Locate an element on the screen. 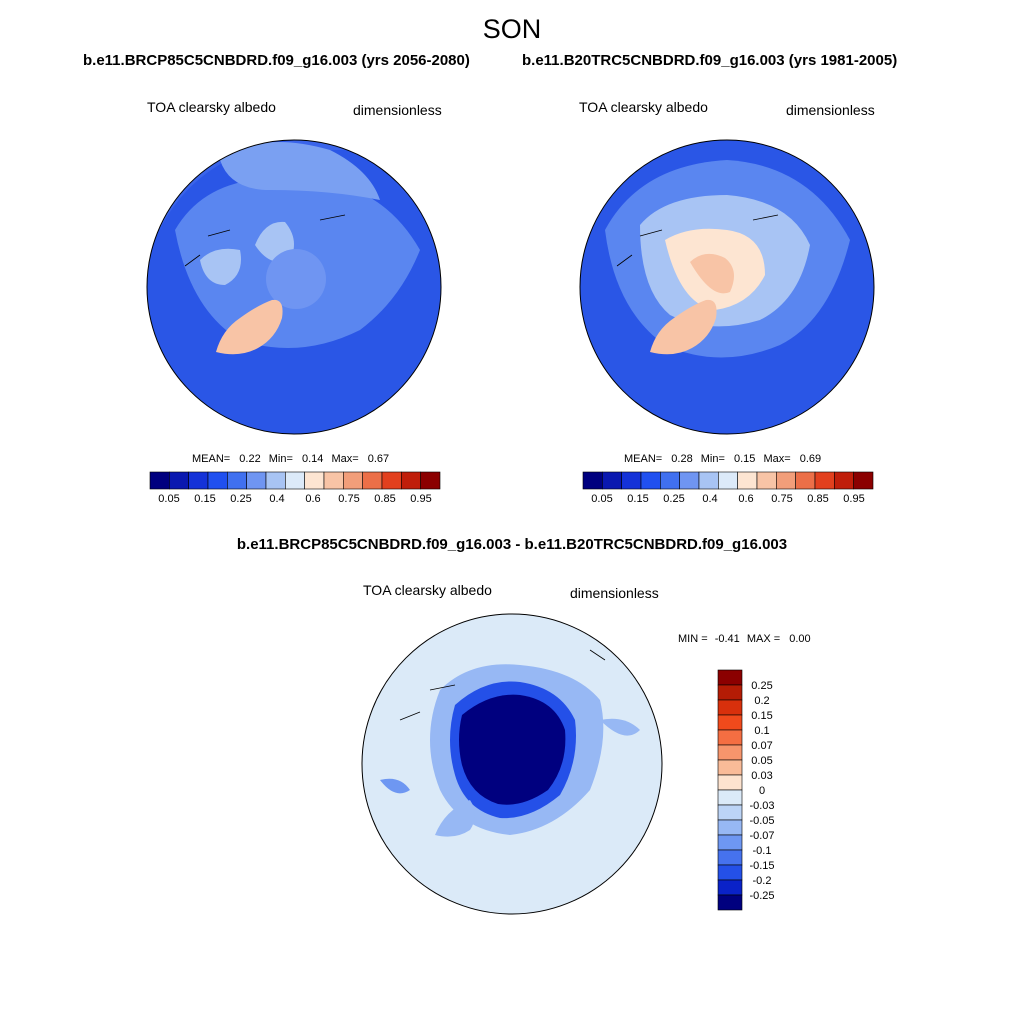 The height and width of the screenshot is (1024, 1024). panel2-variable: TOA clearsky albedo is located at coordinates (643, 107).